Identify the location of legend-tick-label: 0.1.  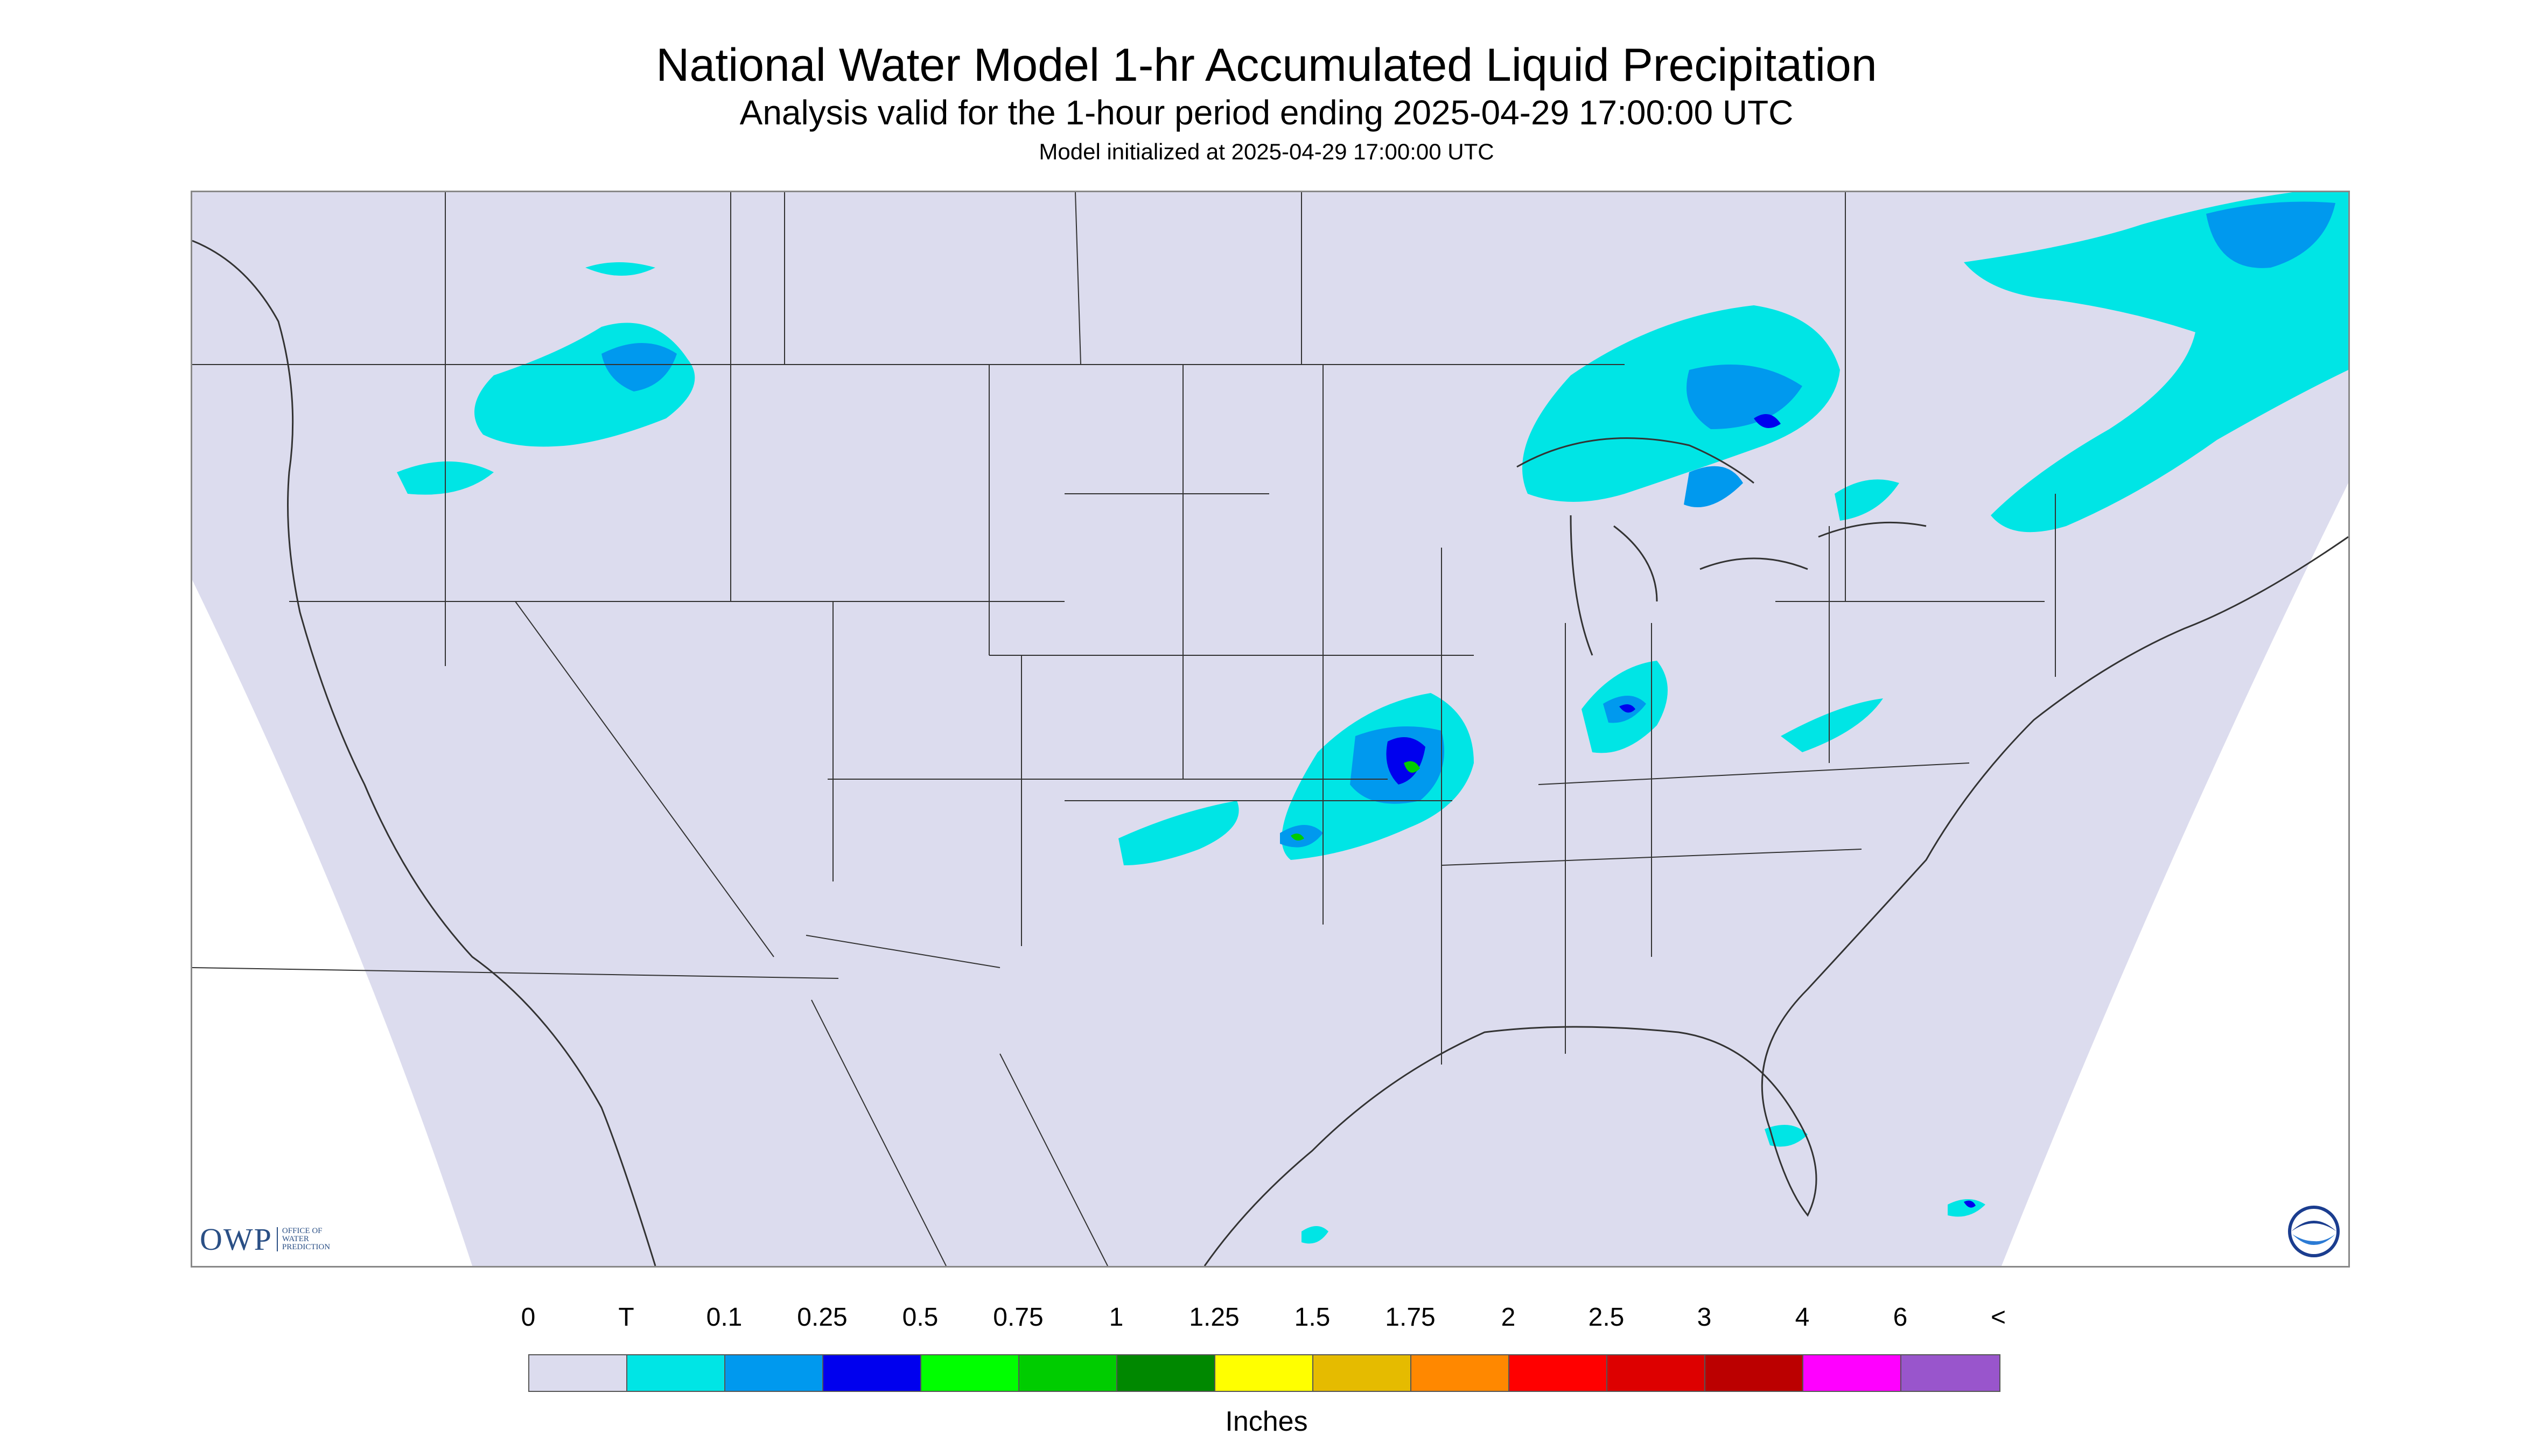
(724, 1317).